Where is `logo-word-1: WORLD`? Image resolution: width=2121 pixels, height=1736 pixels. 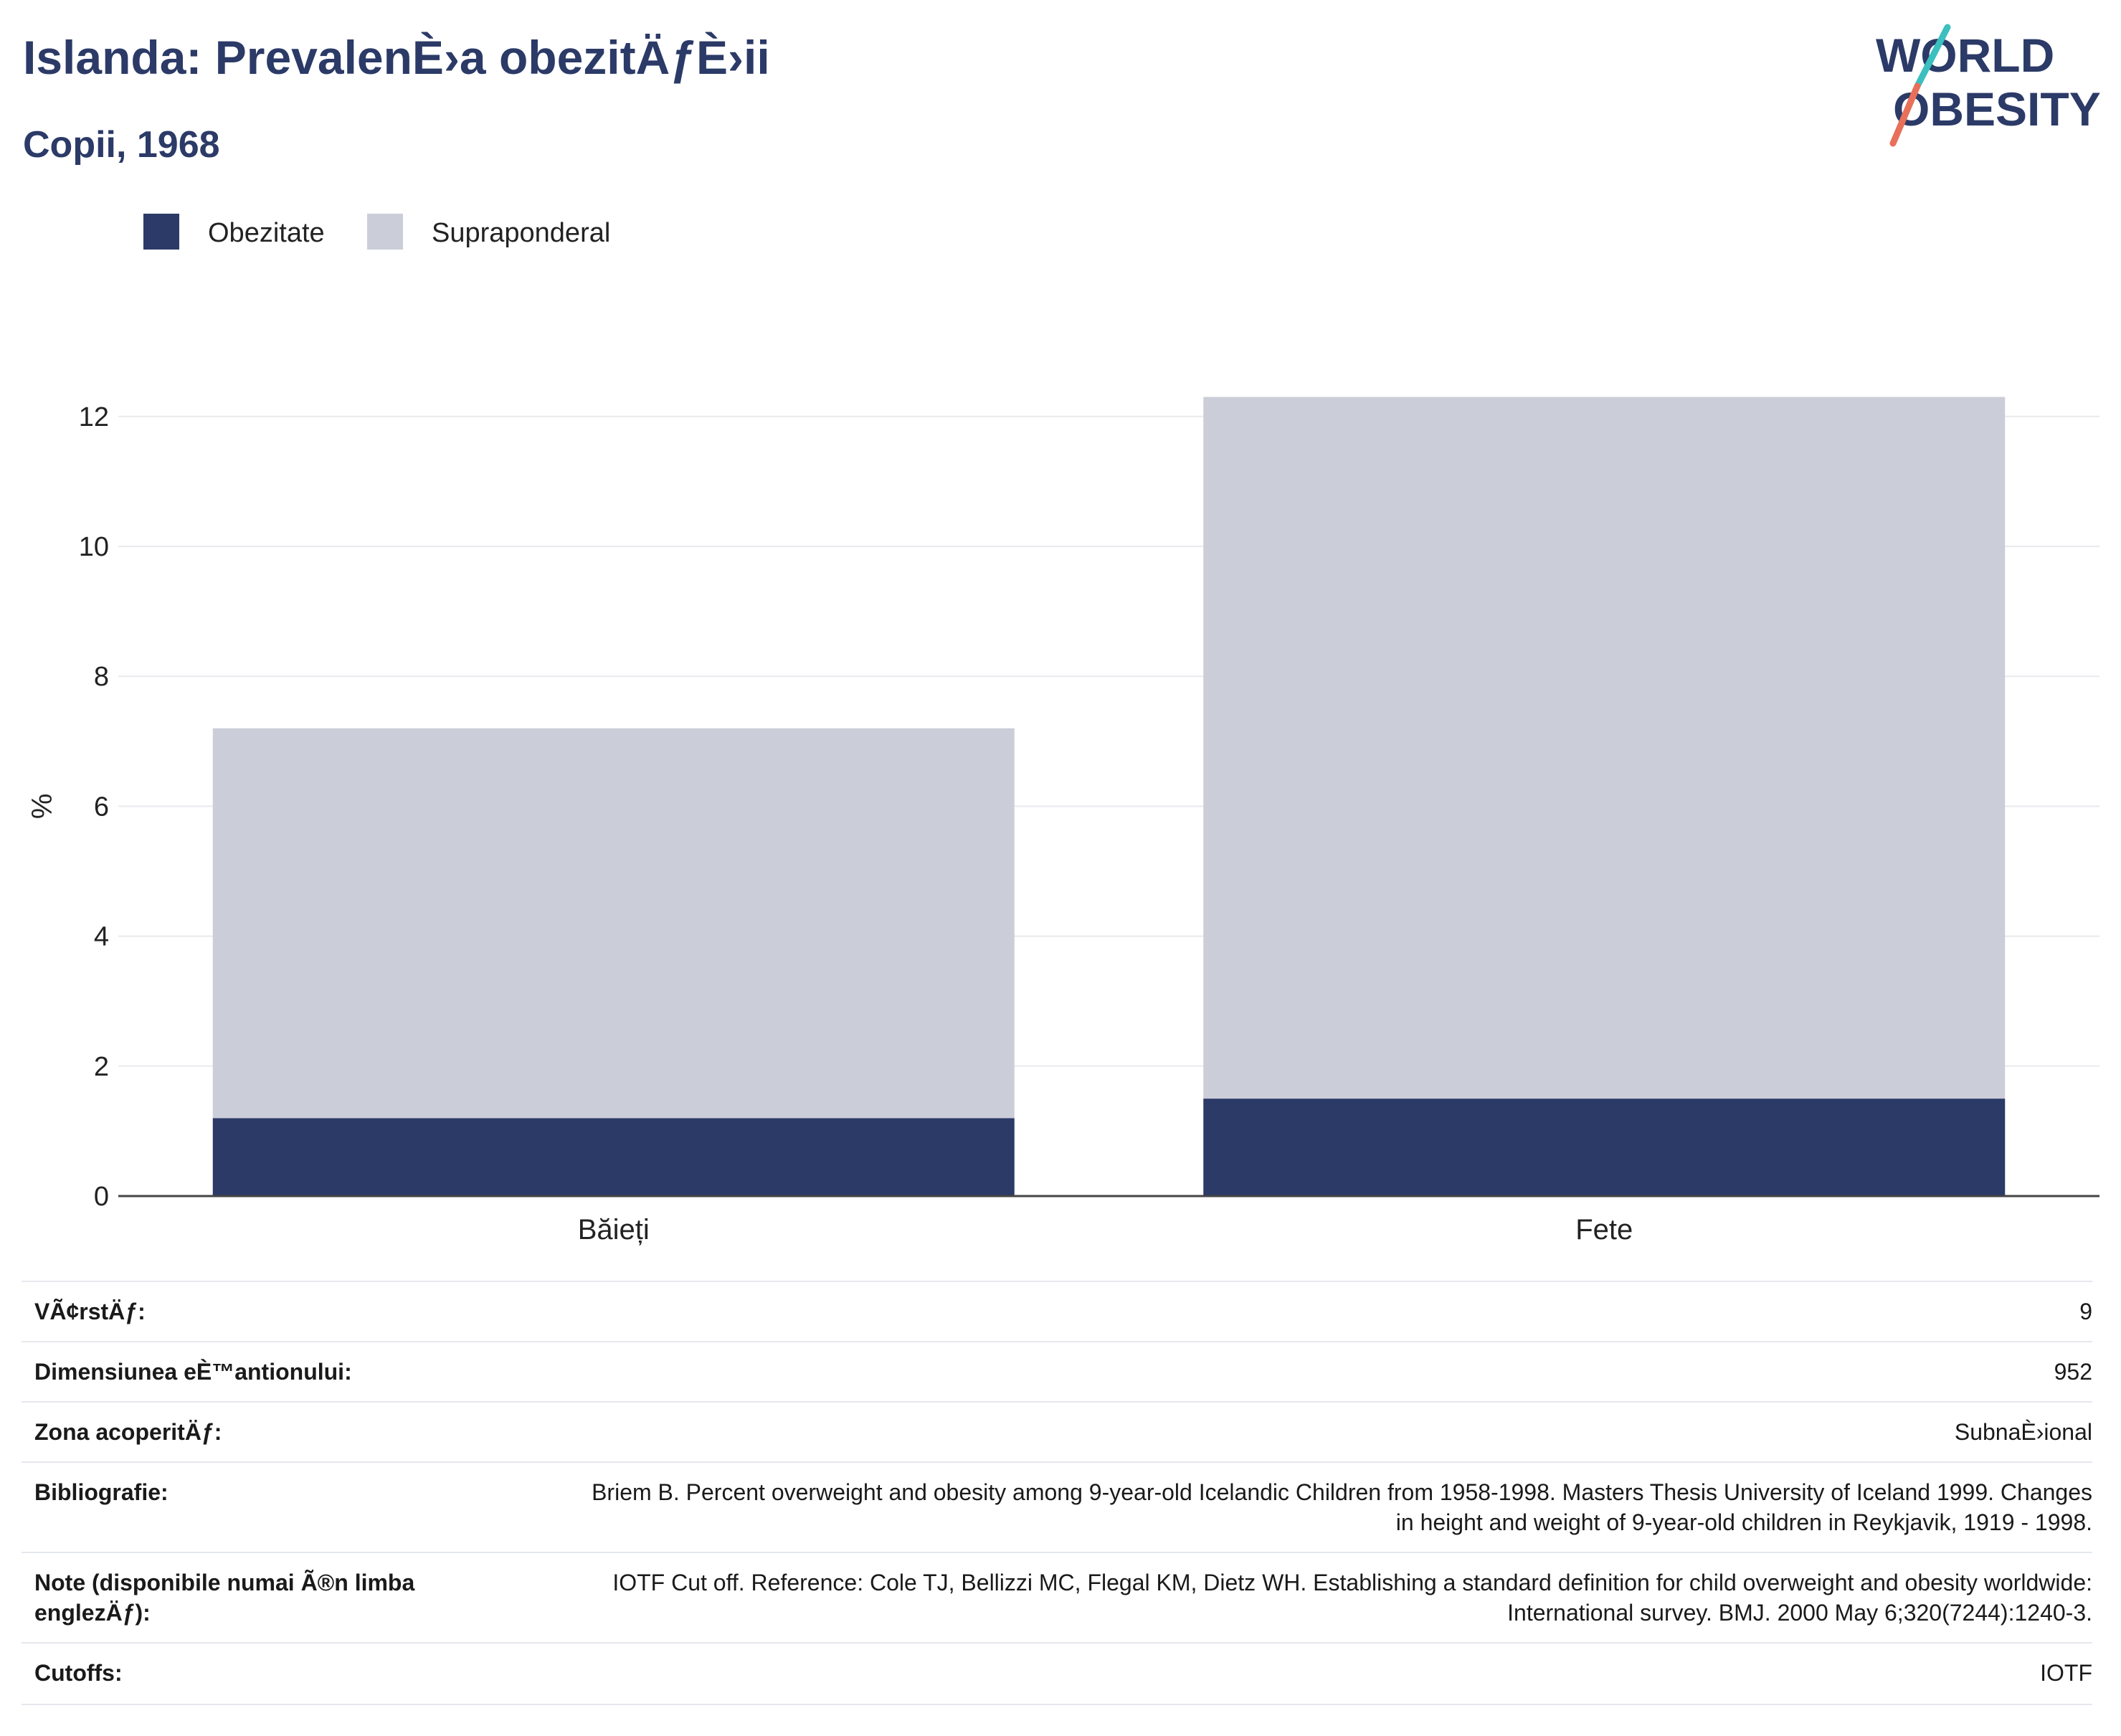 logo-word-1: WORLD is located at coordinates (1965, 56).